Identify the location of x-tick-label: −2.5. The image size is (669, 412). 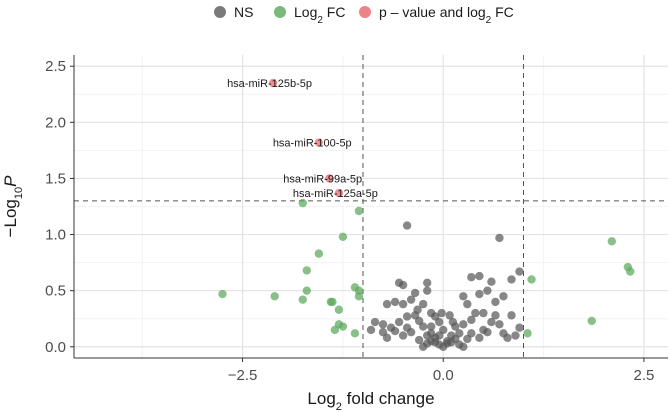
(243, 375).